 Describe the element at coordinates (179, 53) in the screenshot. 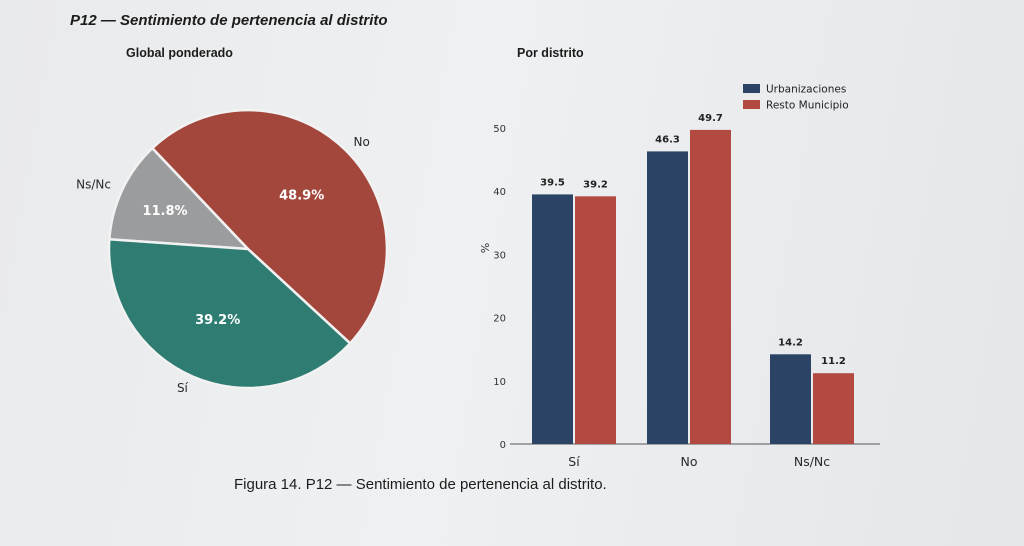

I see `pie-chart-title: Global ponderado` at that location.